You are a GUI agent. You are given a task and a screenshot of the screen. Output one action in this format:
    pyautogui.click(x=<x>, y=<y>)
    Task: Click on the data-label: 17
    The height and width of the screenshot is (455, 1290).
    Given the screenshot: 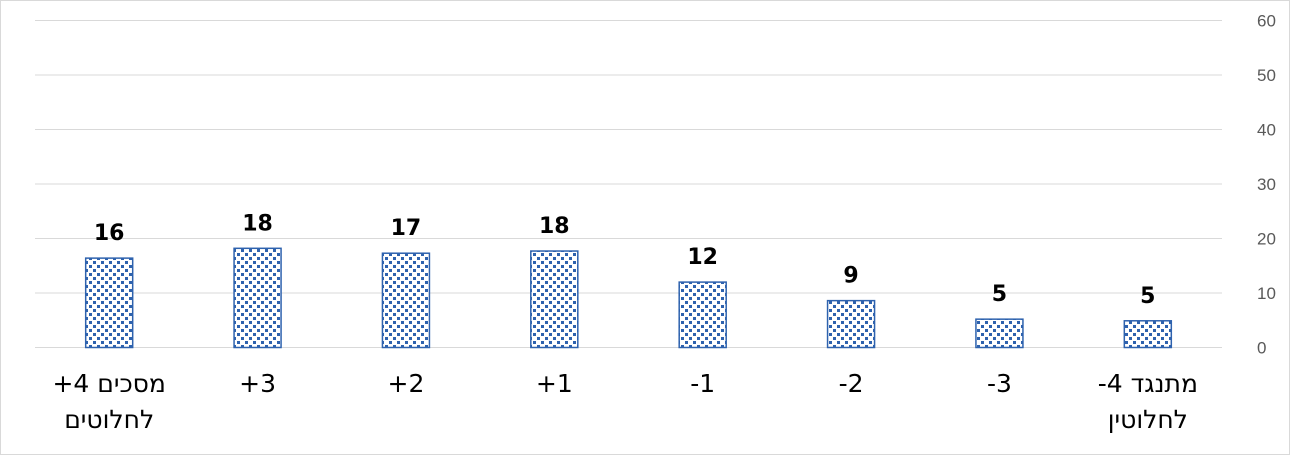 What is the action you would take?
    pyautogui.click(x=406, y=228)
    